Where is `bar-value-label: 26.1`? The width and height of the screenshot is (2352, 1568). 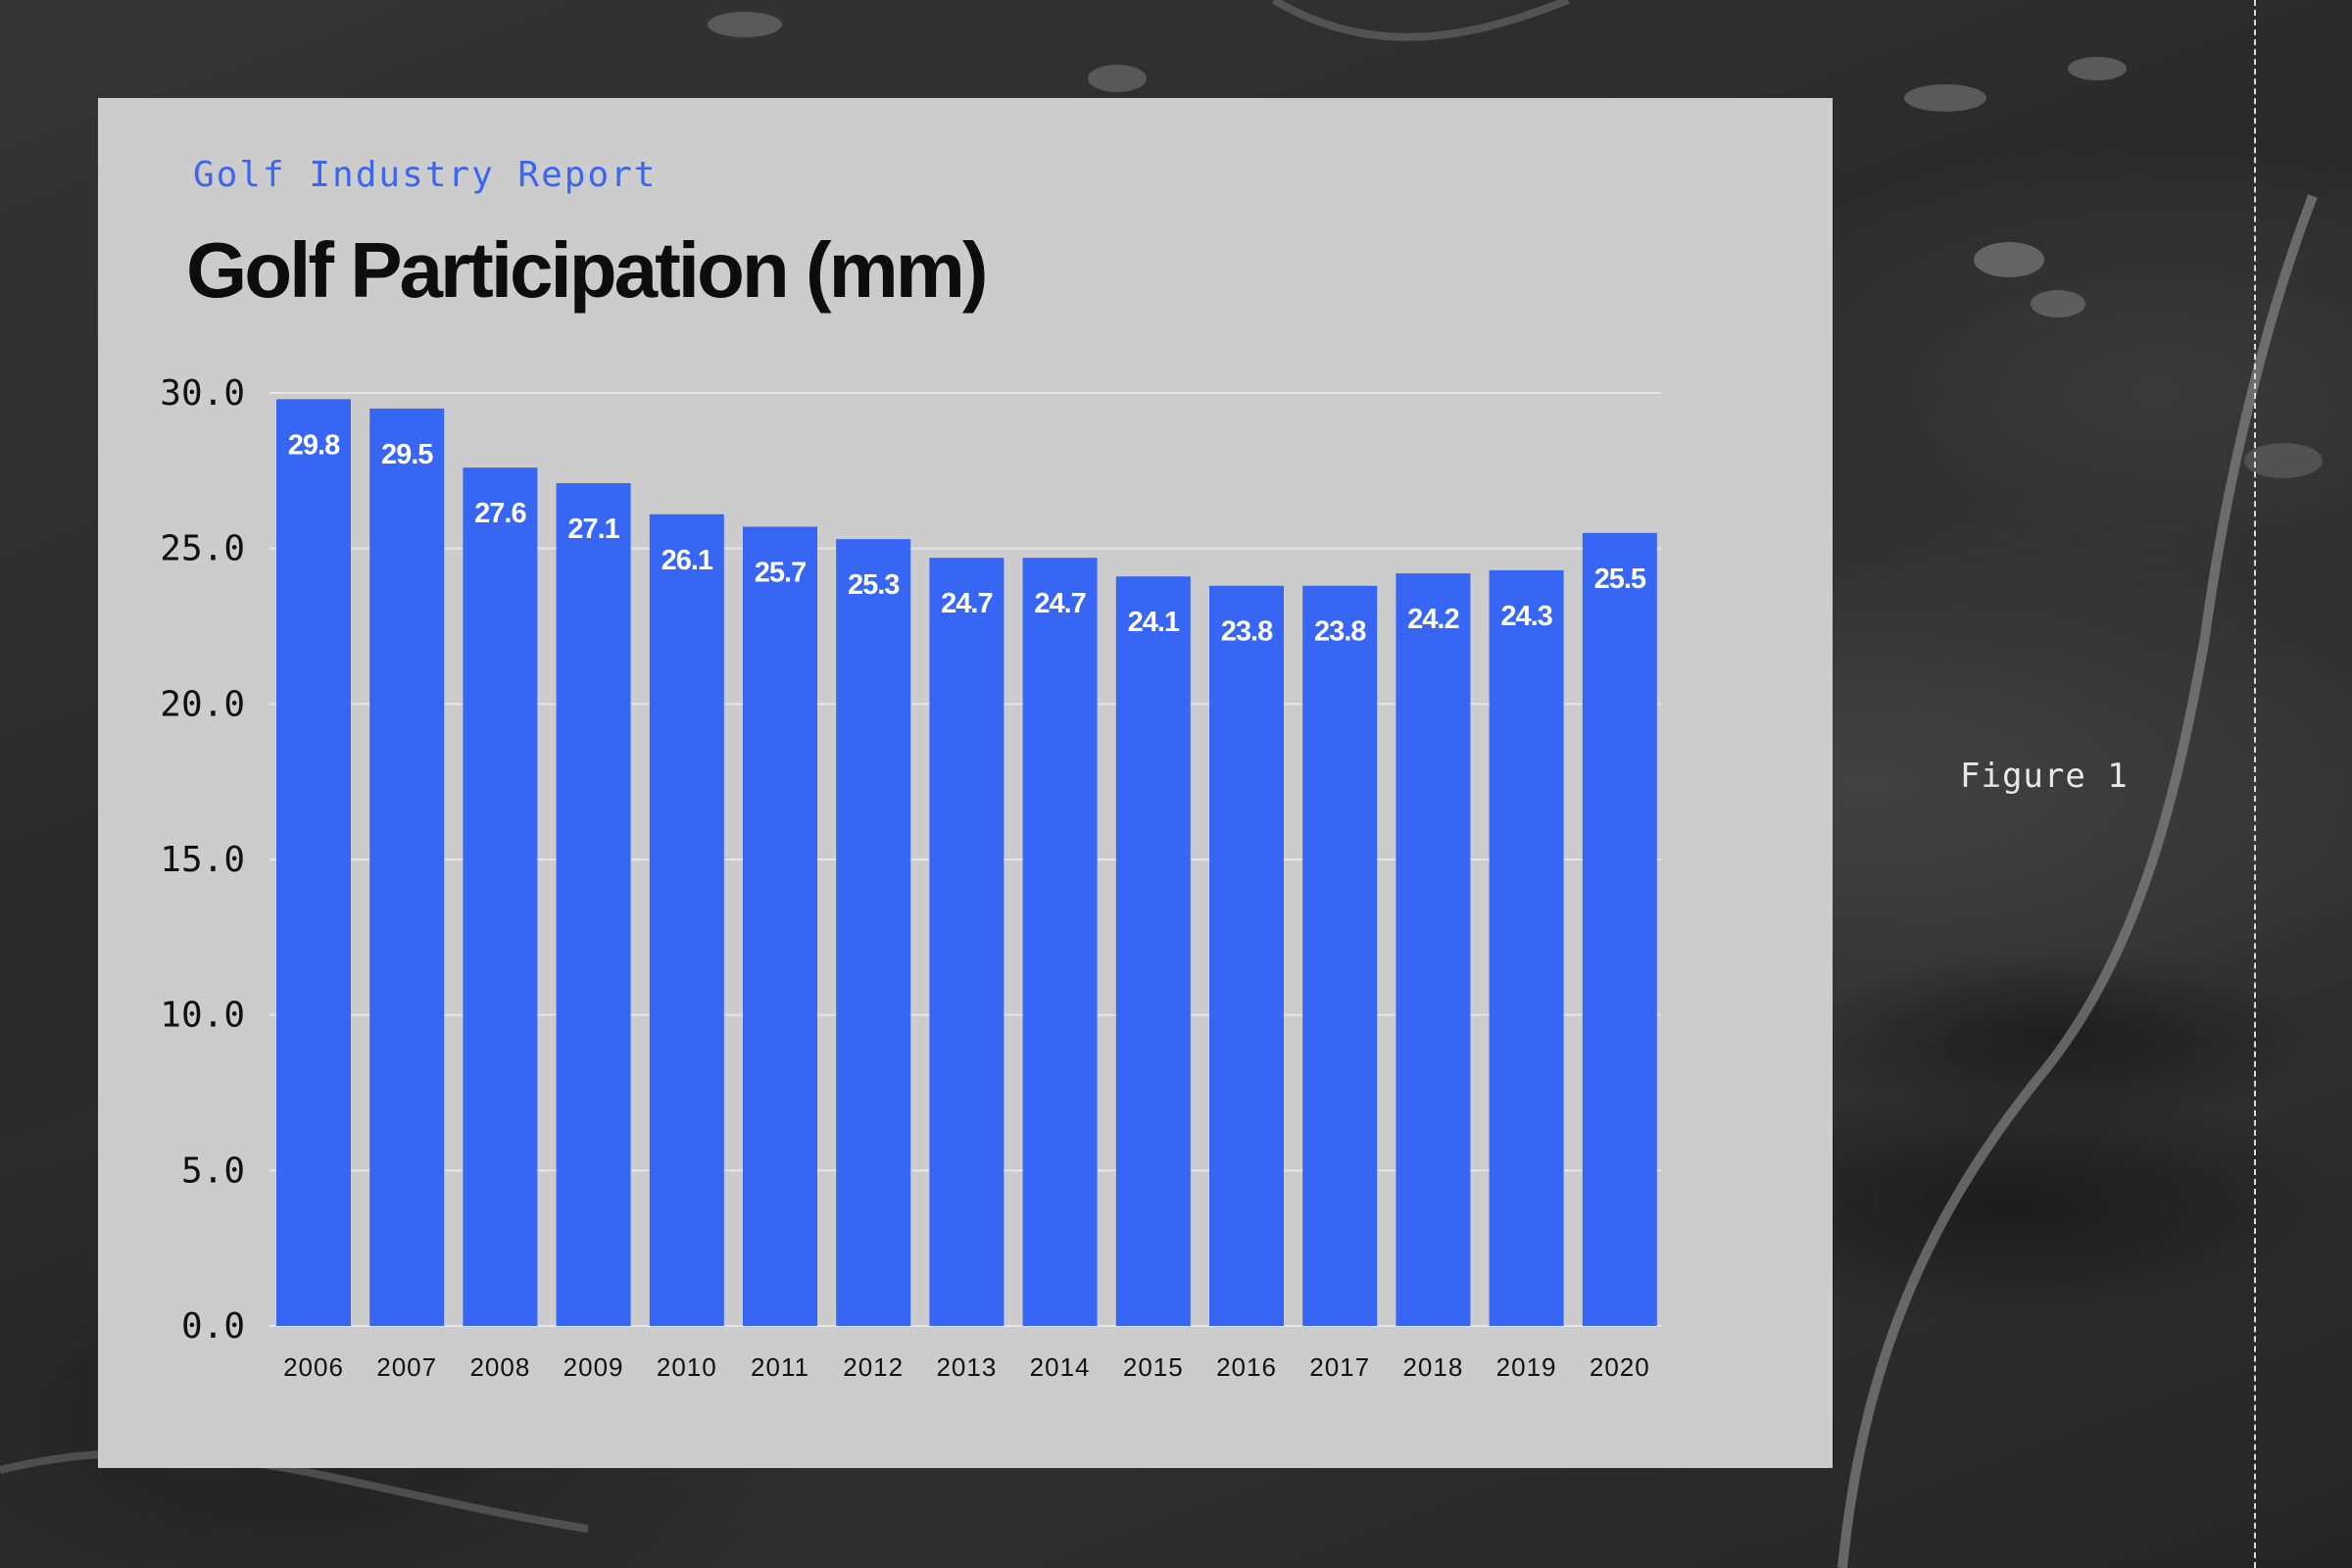 bar-value-label: 26.1 is located at coordinates (687, 560).